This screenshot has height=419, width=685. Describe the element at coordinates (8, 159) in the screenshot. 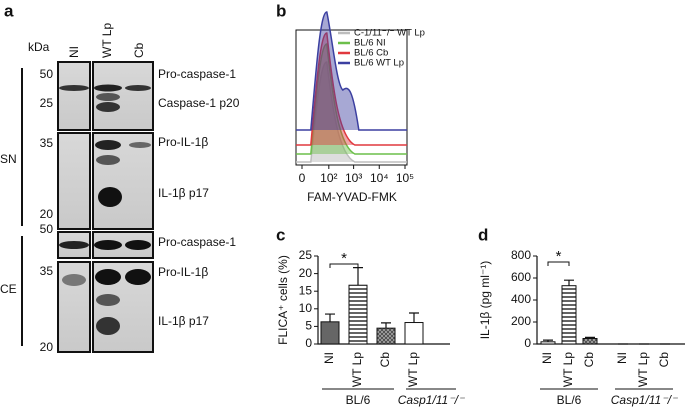

I see `fraction-label: SN` at that location.